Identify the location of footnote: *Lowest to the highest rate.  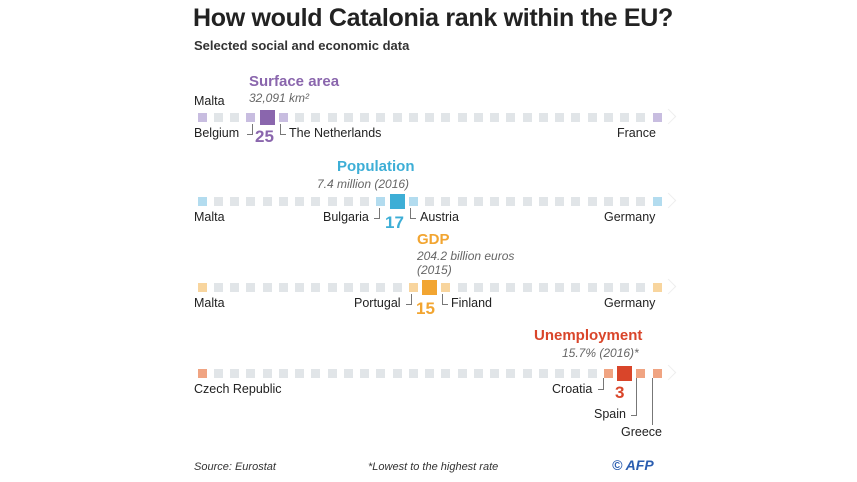
(433, 467).